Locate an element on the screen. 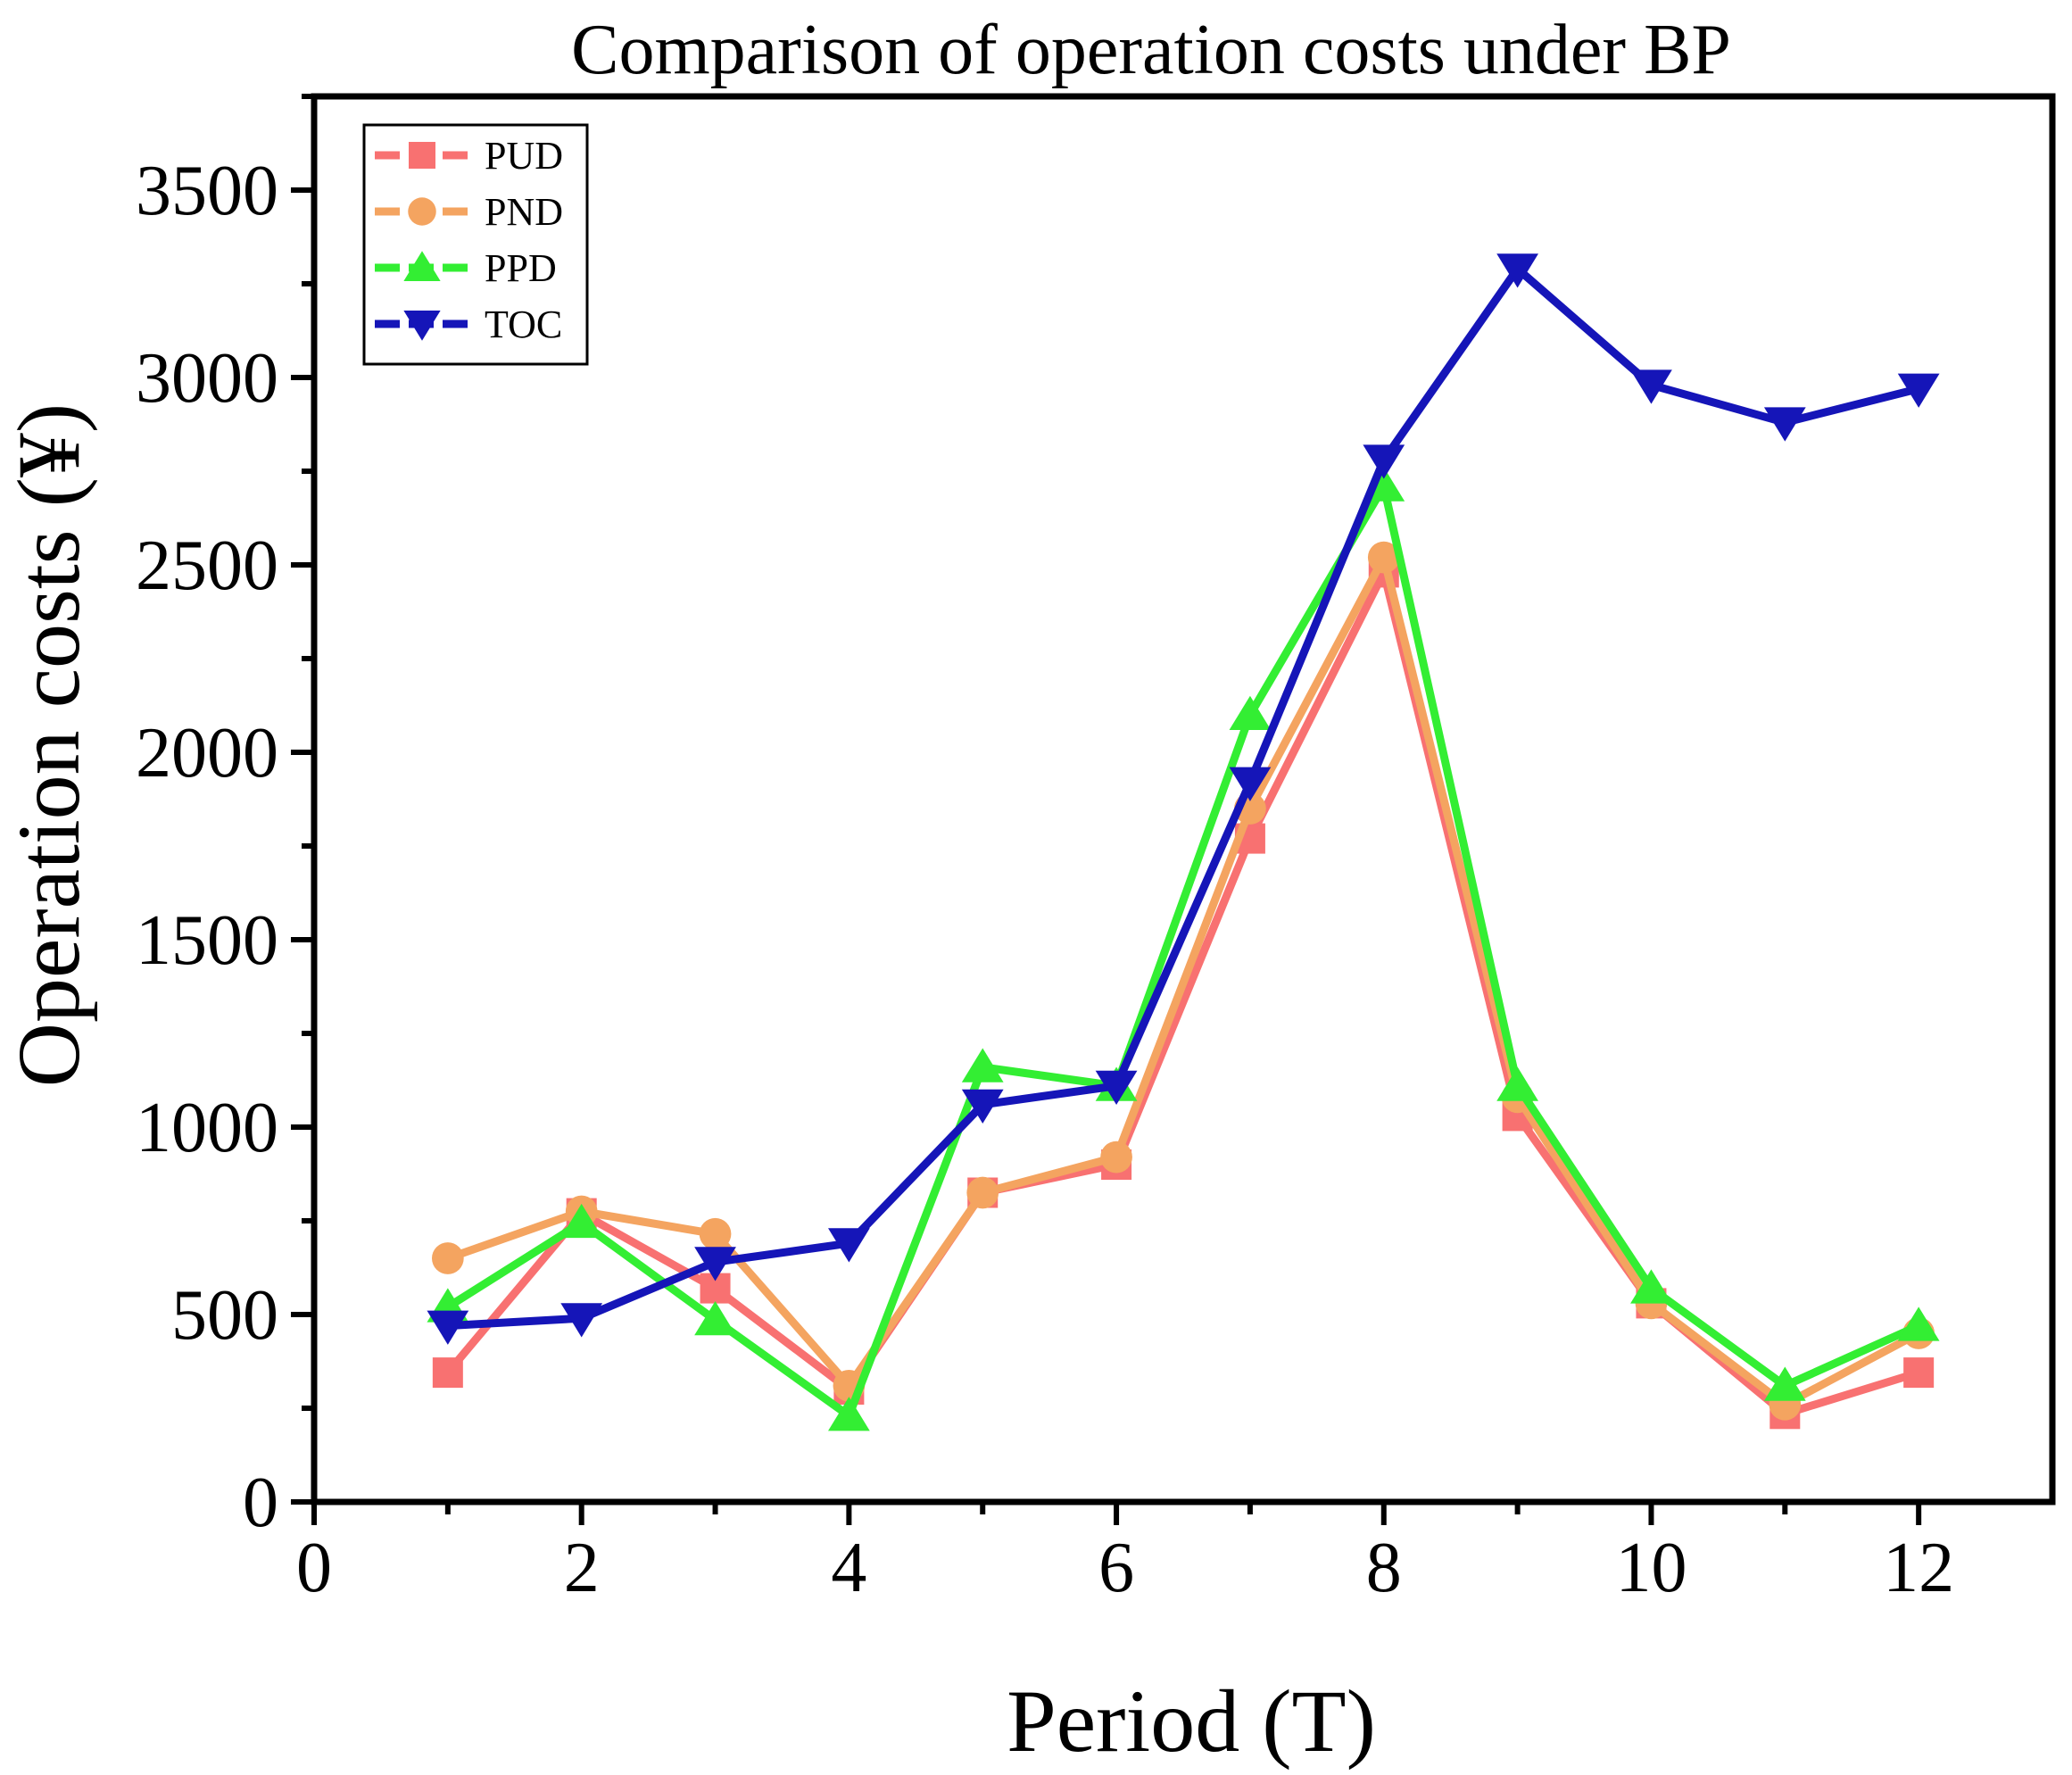  x-tick-label: 0 is located at coordinates (314, 1568).